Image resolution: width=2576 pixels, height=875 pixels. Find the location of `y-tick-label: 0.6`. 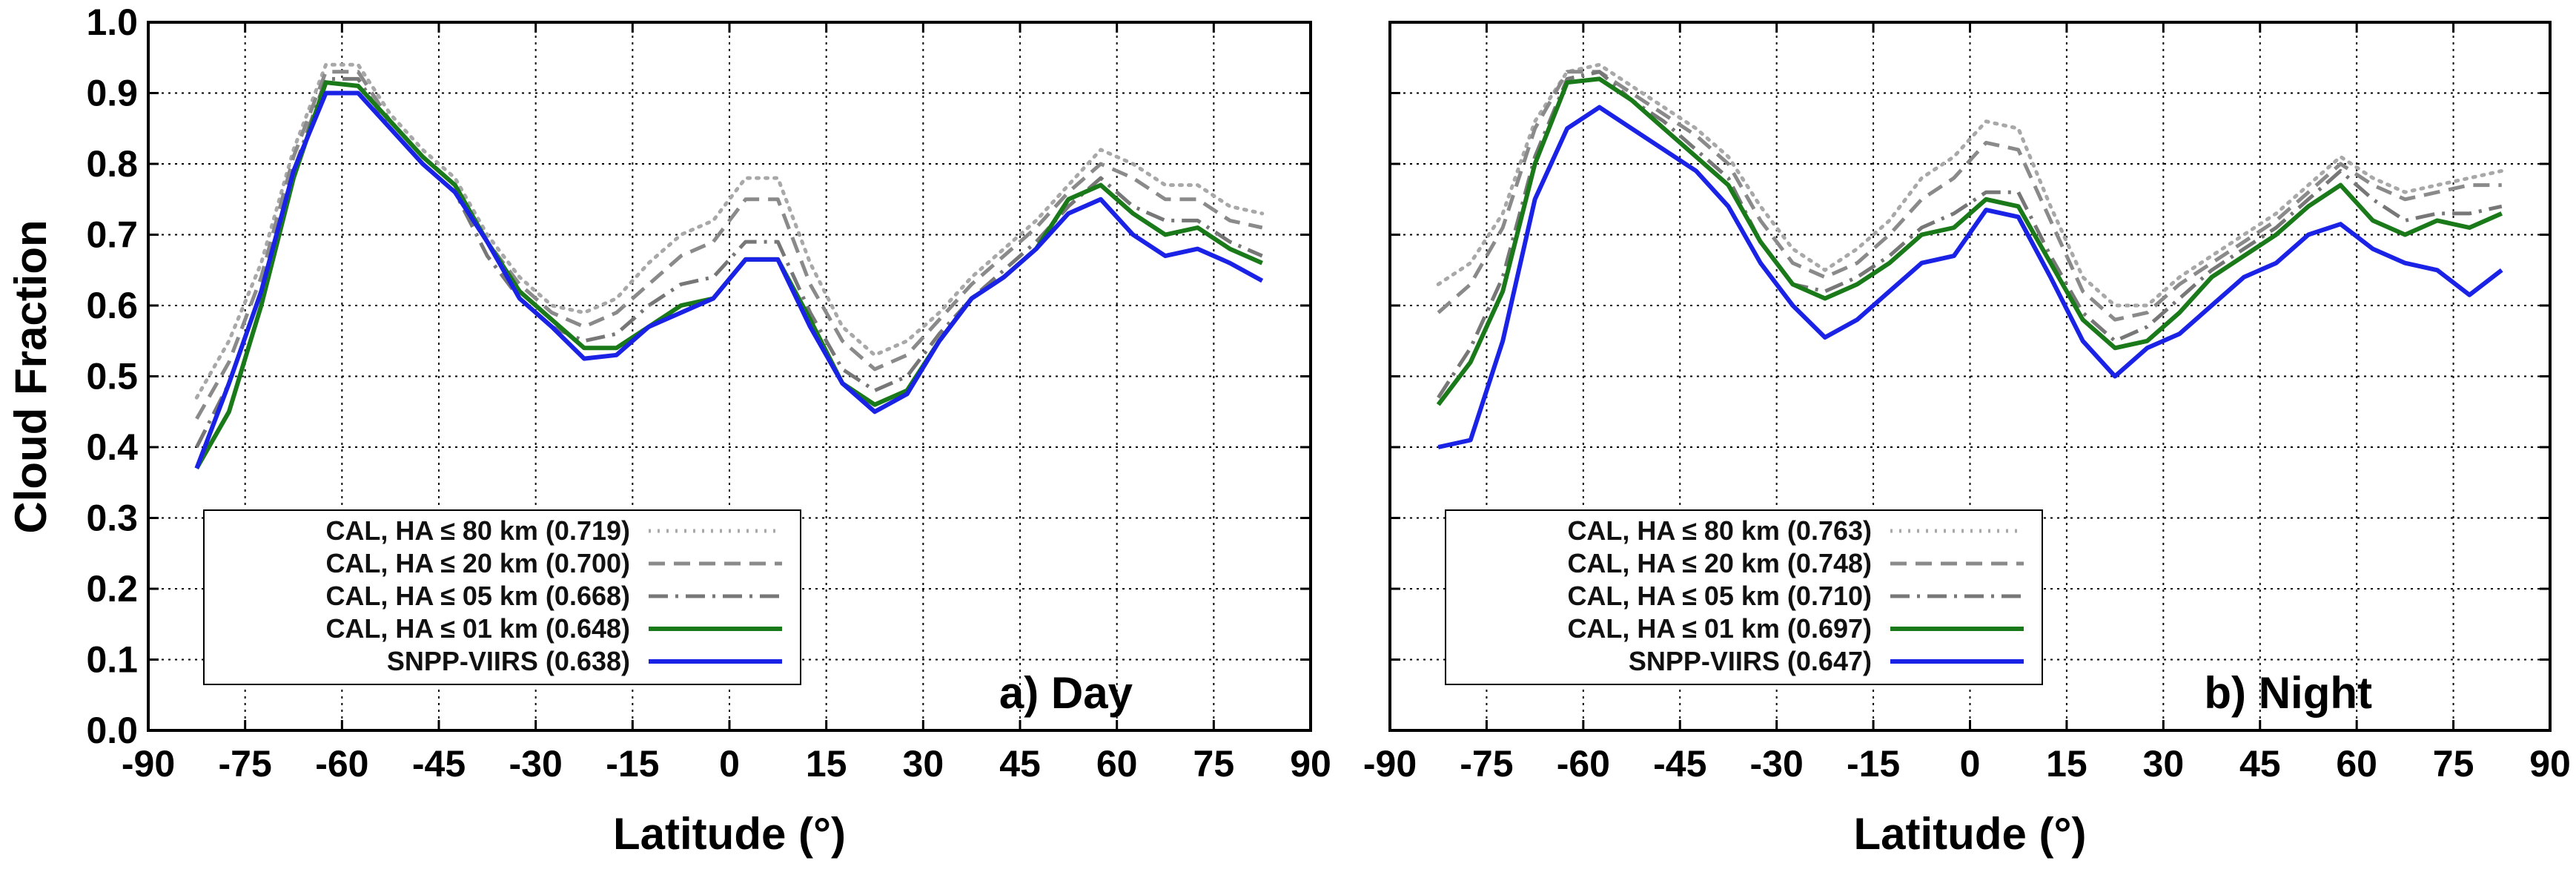

y-tick-label: 0.6 is located at coordinates (112, 305).